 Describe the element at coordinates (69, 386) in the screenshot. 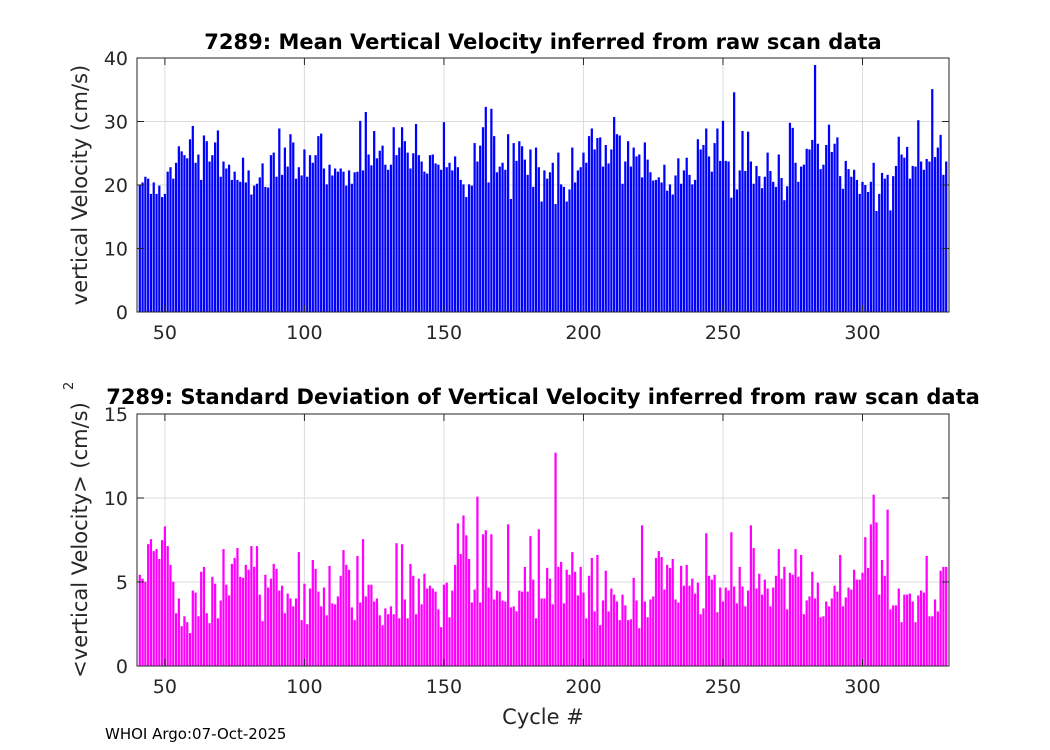

I see `y-axis-label-superscript: 2` at that location.